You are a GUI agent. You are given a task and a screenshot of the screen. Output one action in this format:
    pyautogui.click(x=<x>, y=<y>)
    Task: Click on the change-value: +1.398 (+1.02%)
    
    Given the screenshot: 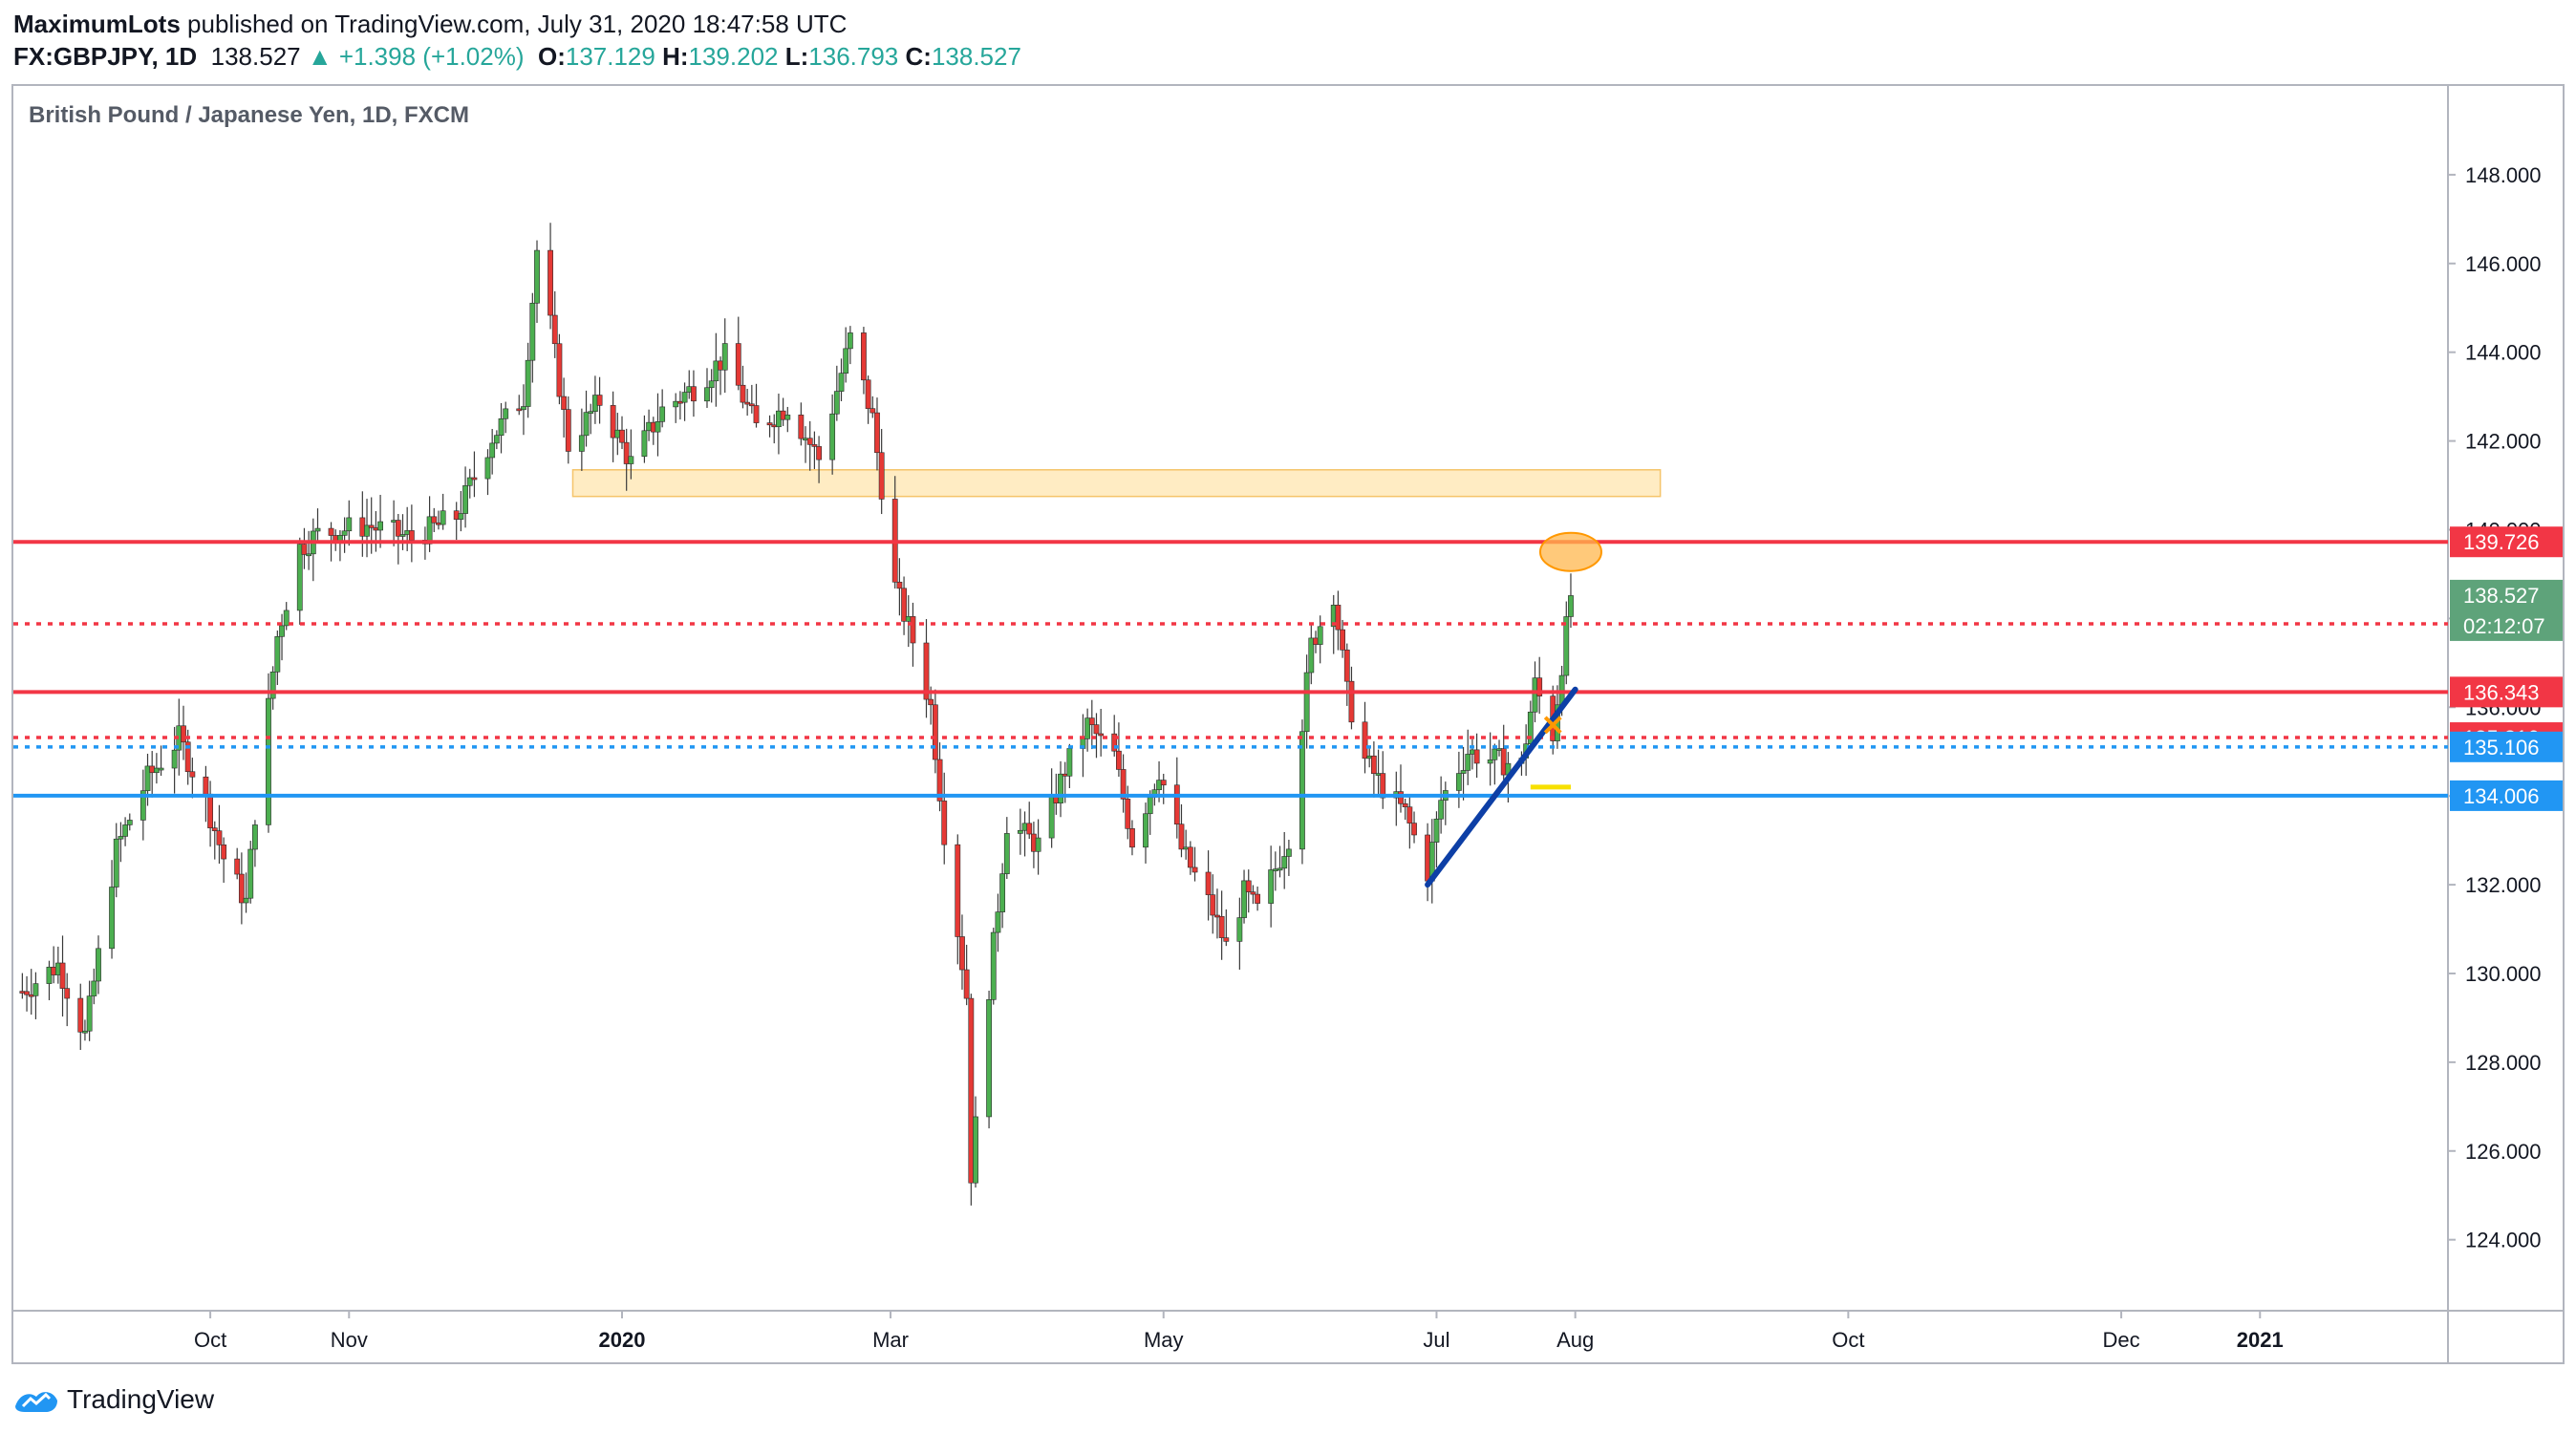 What is the action you would take?
    pyautogui.click(x=431, y=57)
    